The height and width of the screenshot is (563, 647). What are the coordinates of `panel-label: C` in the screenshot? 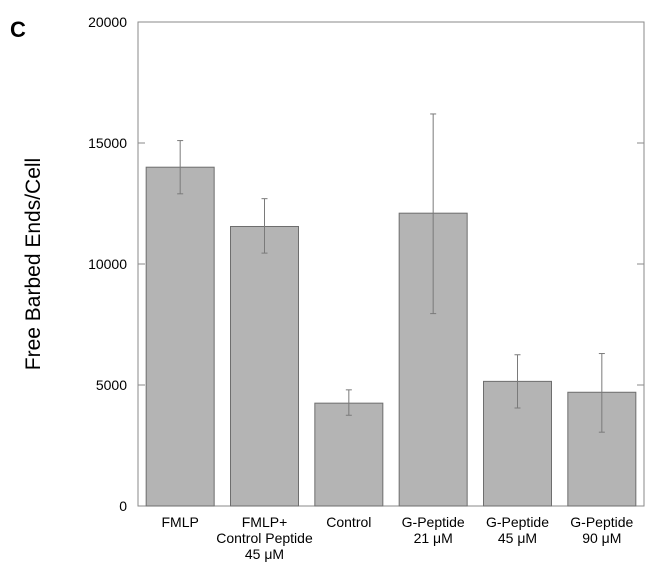 It's located at (18, 29).